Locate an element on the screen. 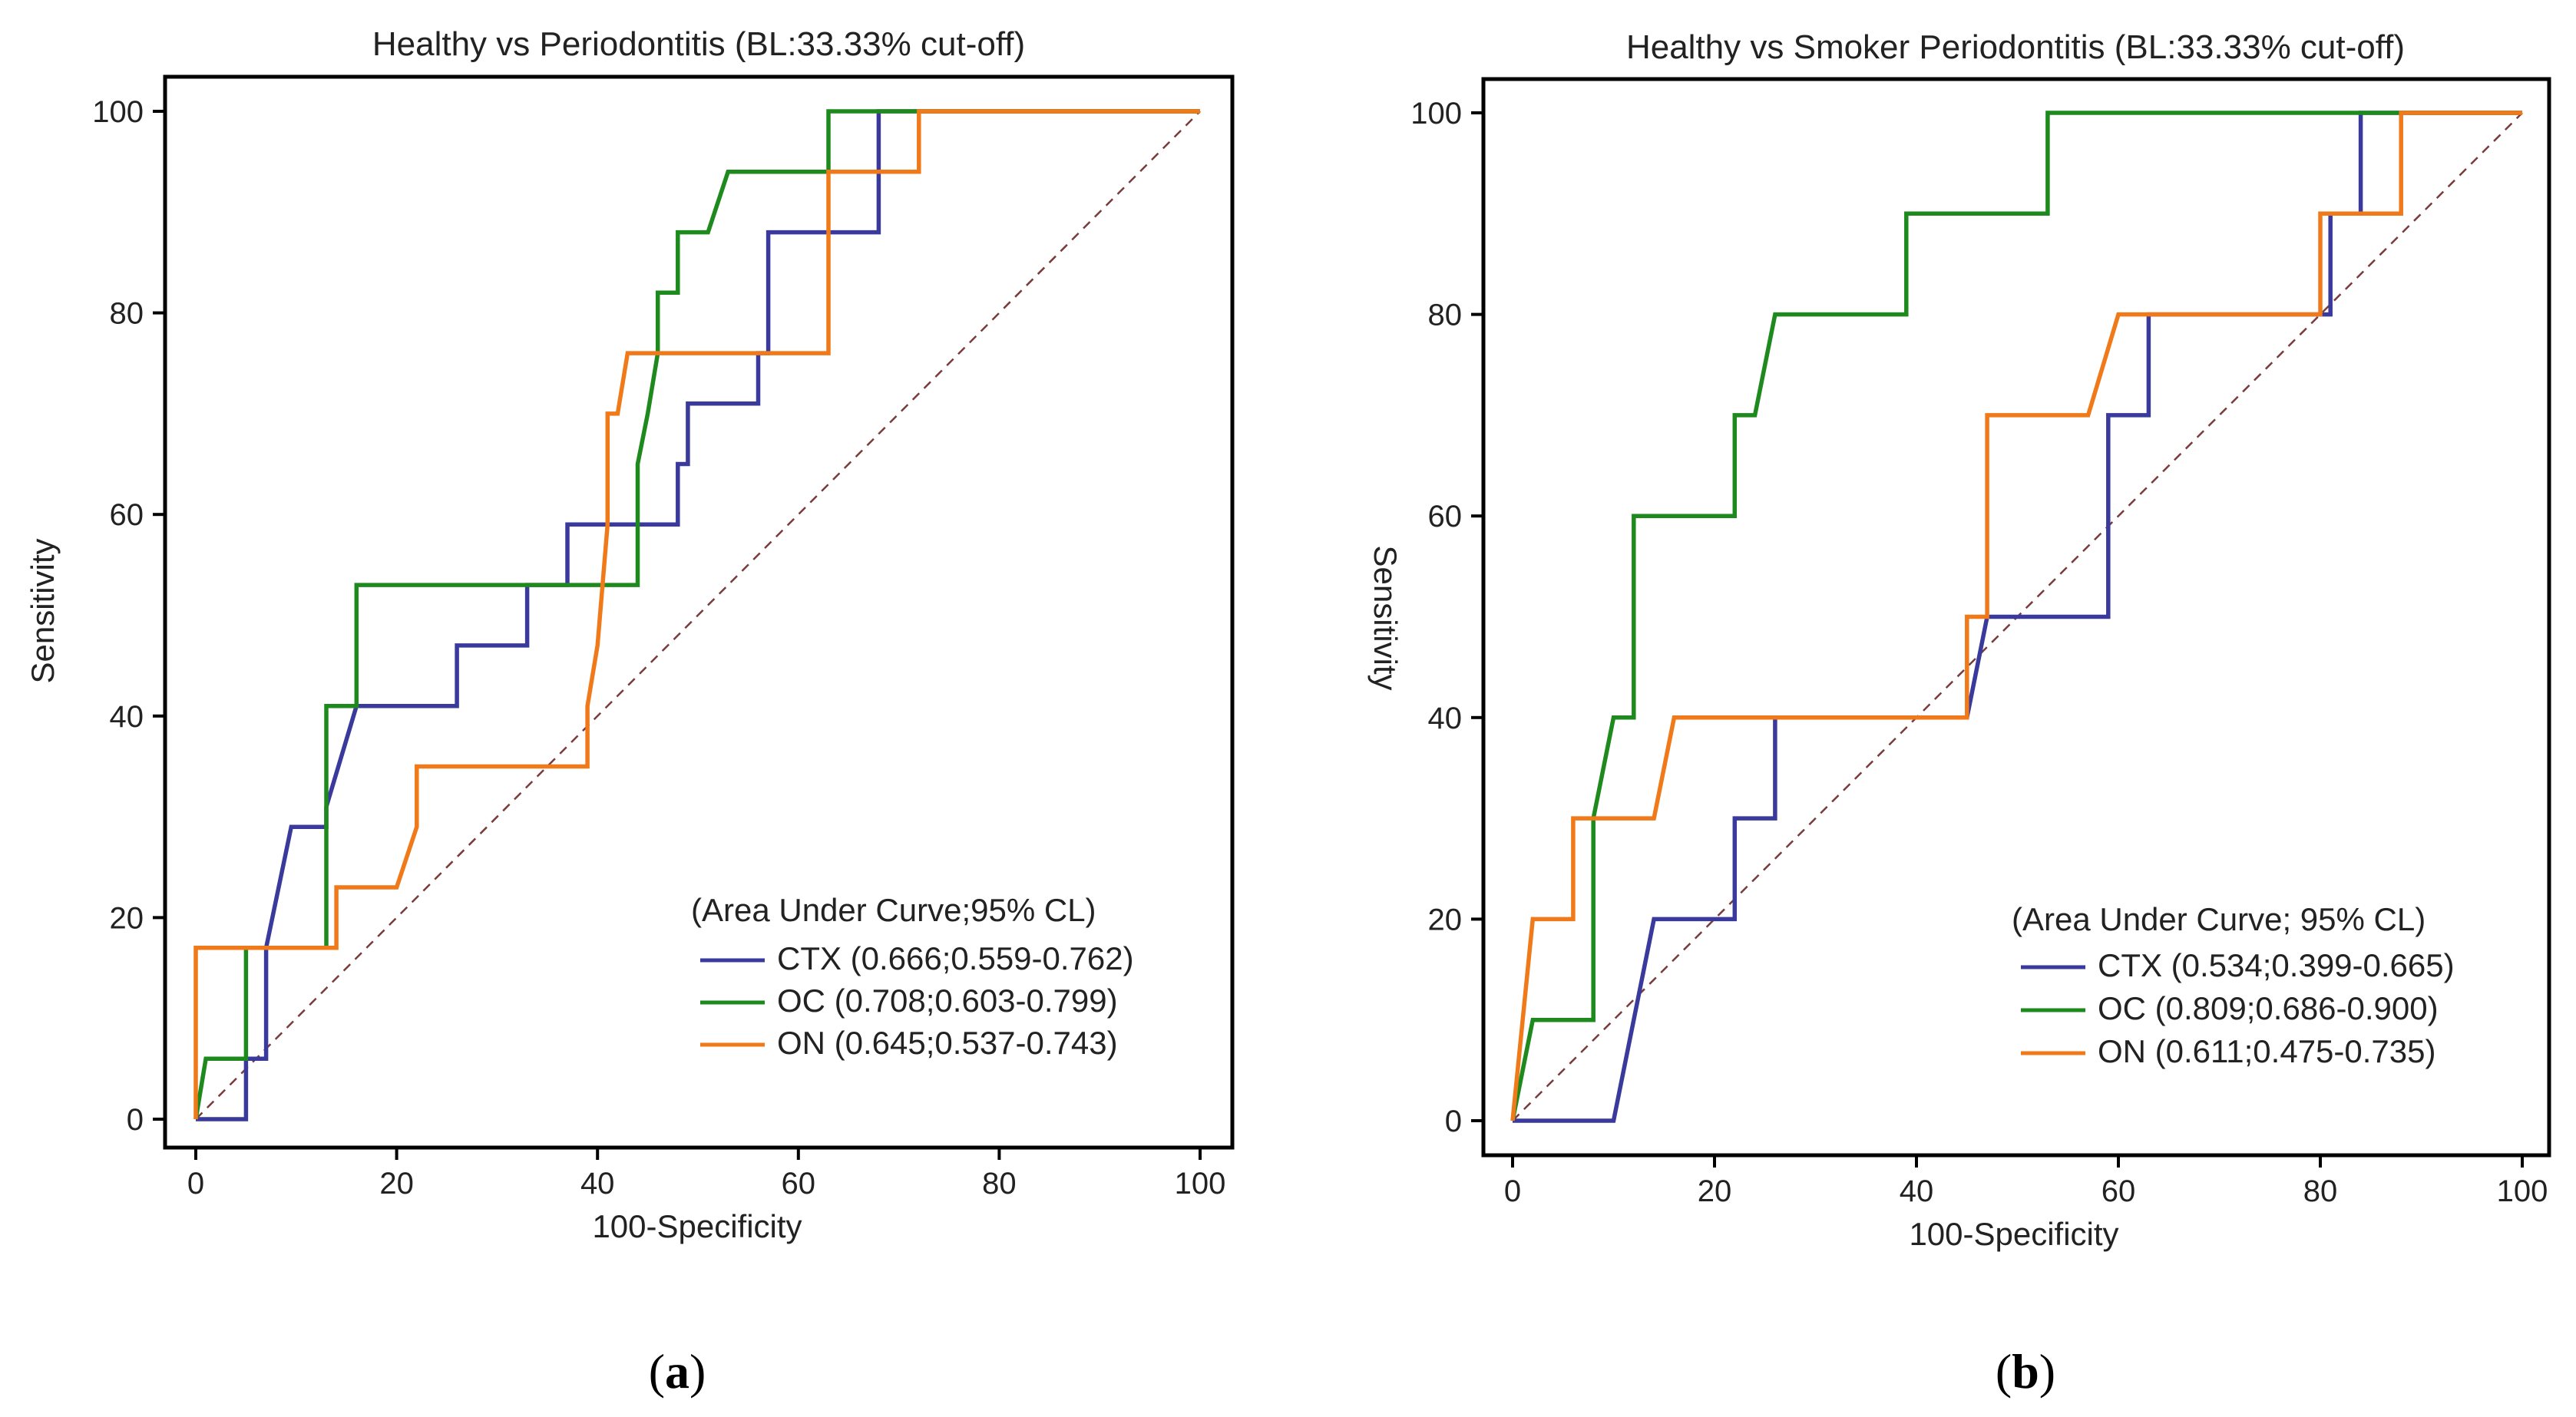 Image resolution: width=2576 pixels, height=1417 pixels. legend-item-ctx: CTX (0.534;0.399-0.665) is located at coordinates (2276, 965).